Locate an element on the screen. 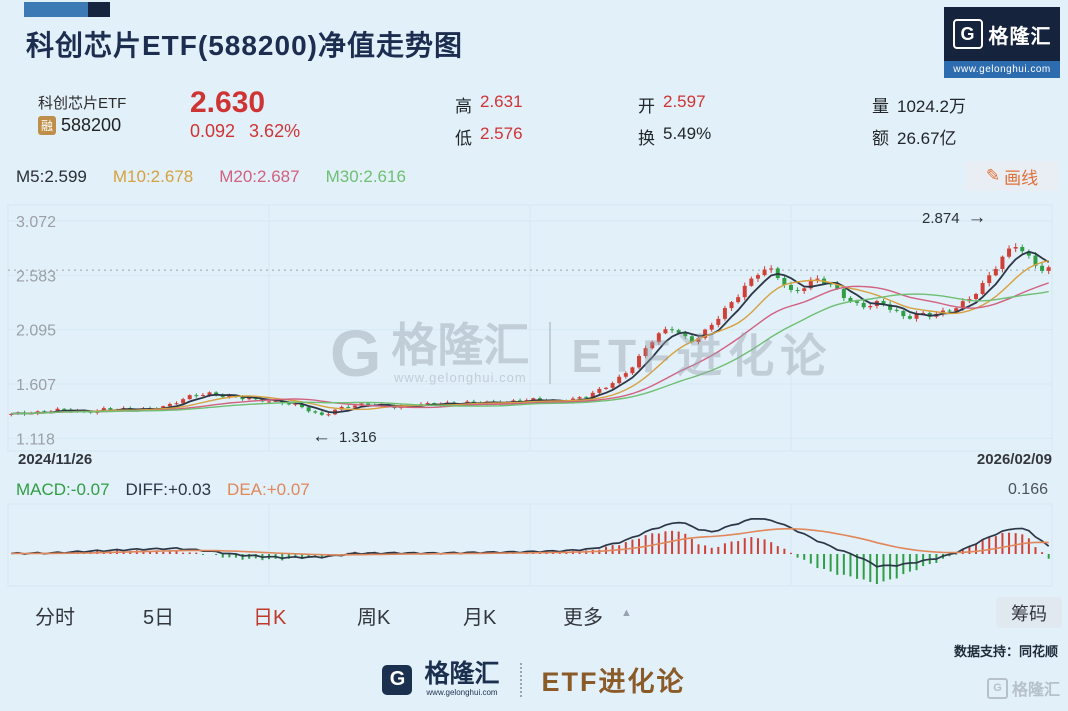 This screenshot has height=711, width=1068. svg-text: 2.095 is located at coordinates (36, 331).